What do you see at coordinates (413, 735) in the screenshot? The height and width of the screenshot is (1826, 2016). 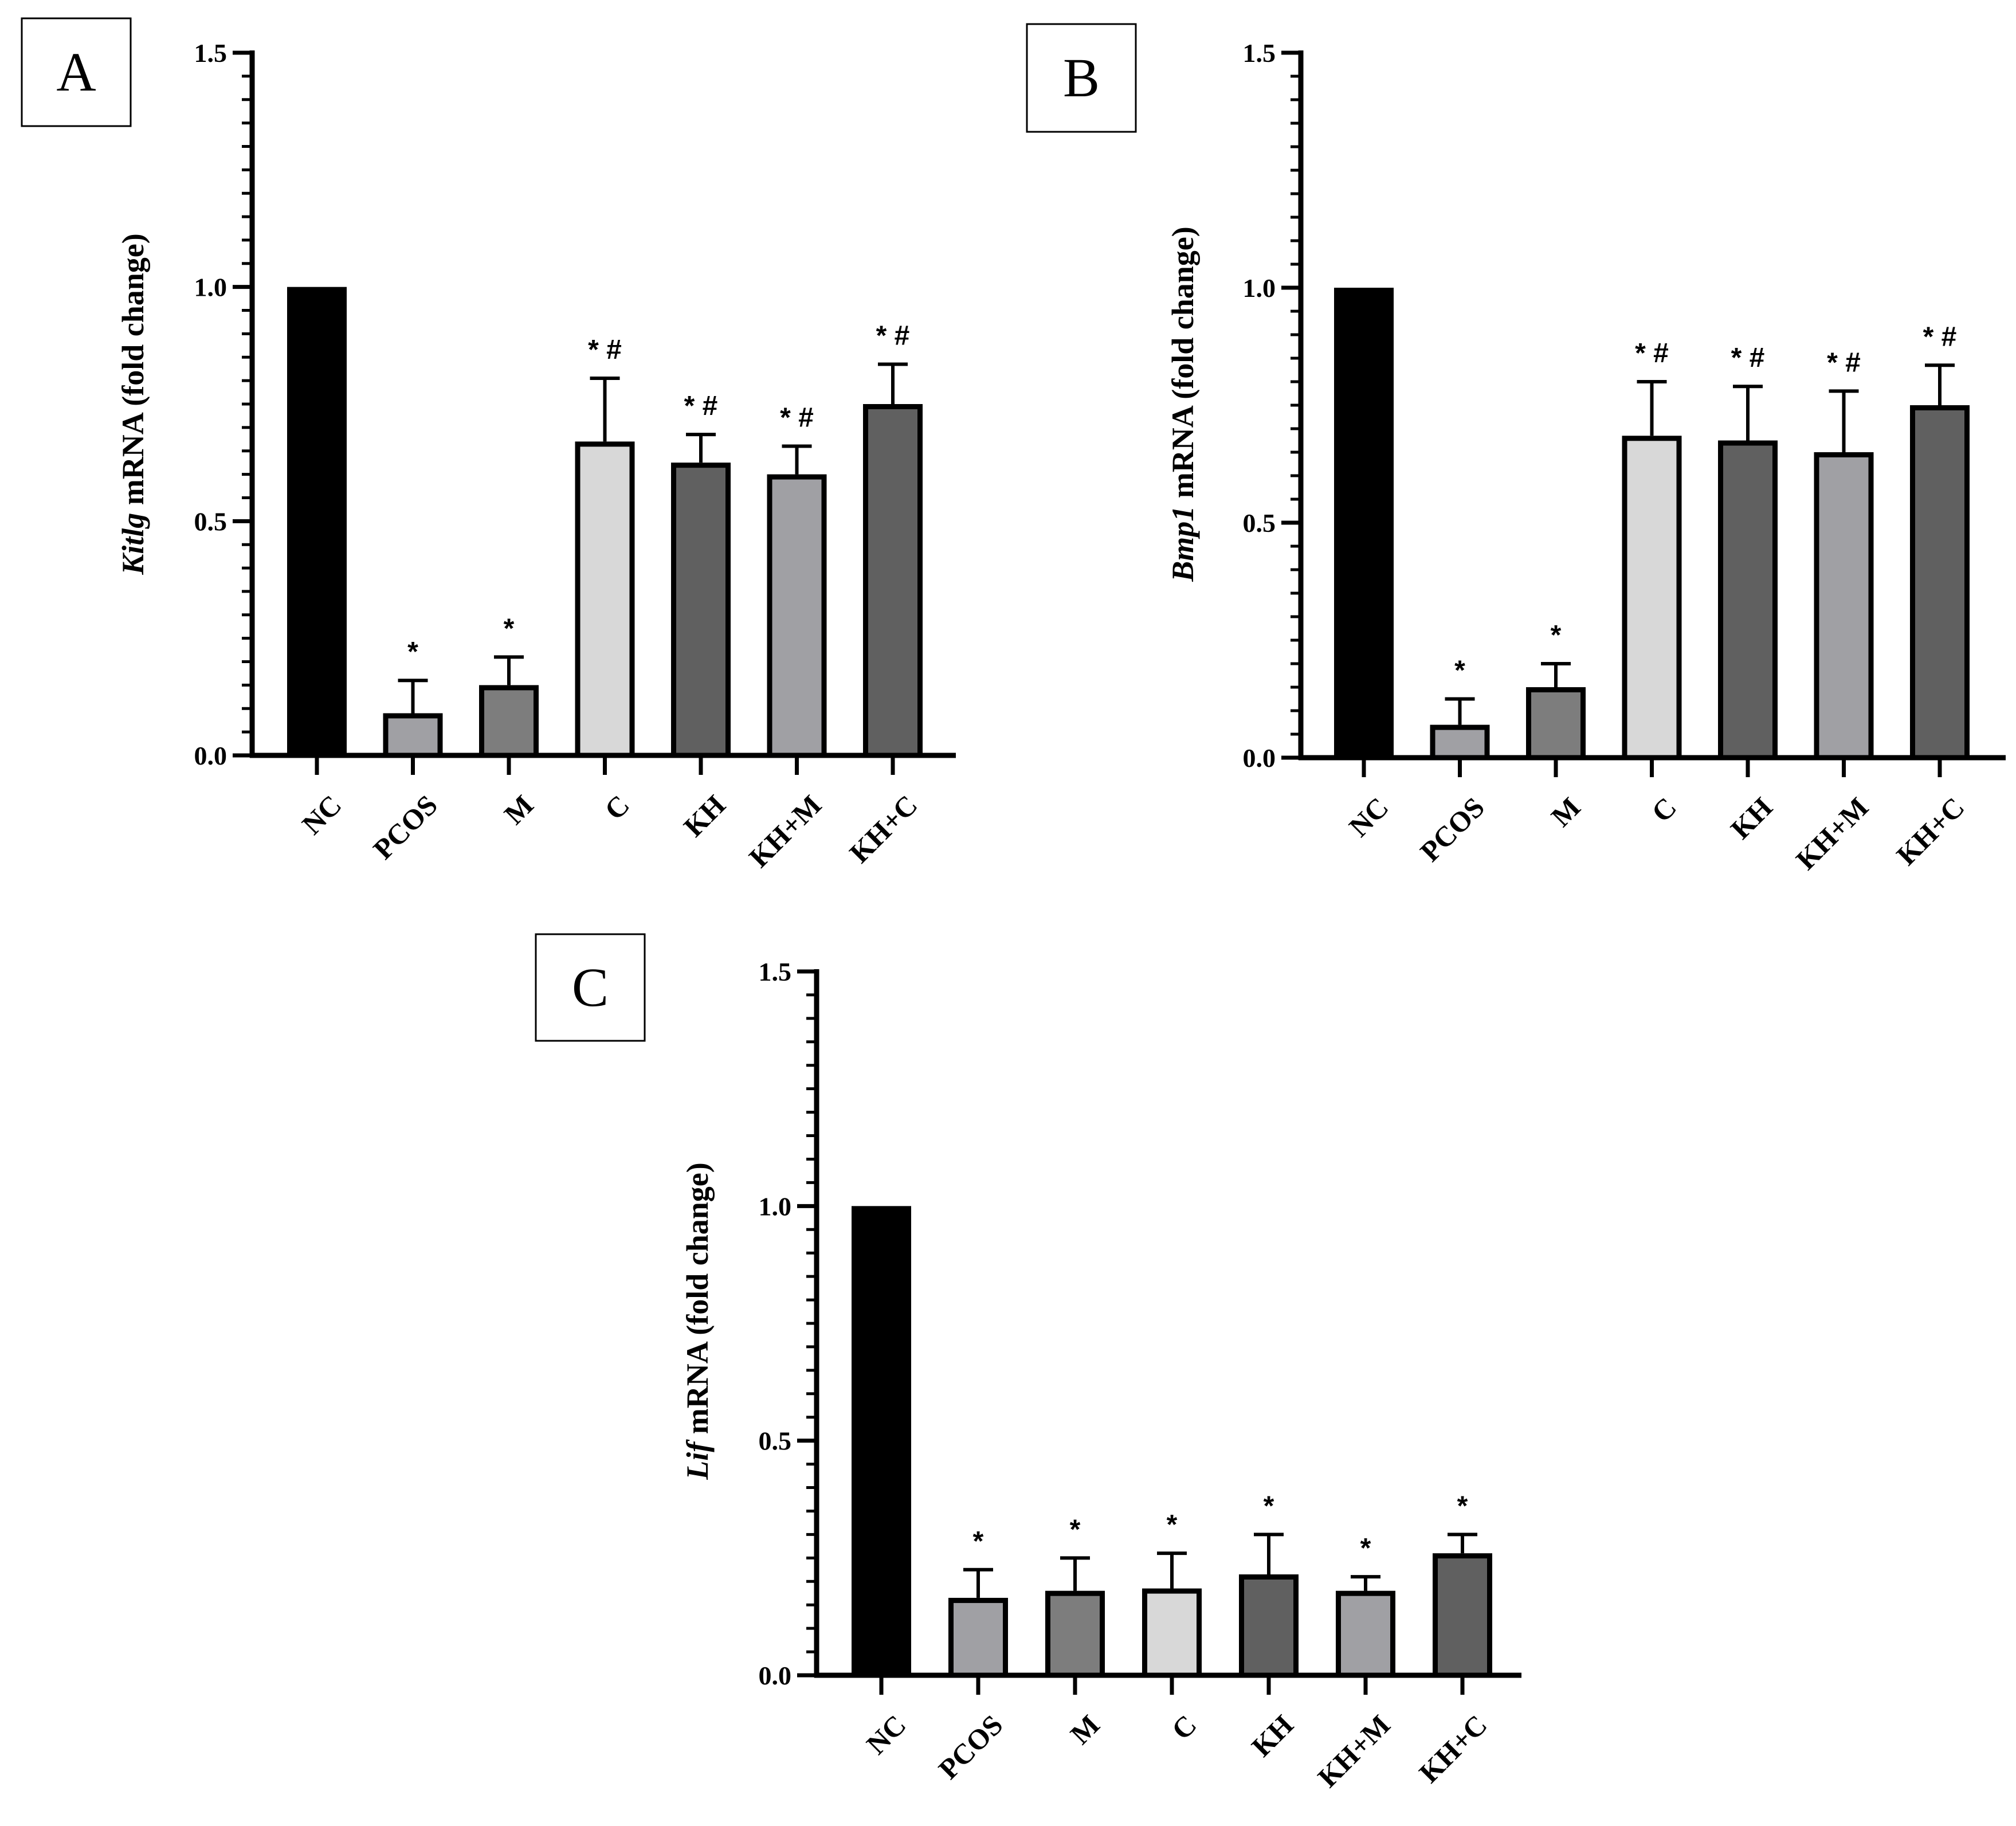 I see `panel-a-bar-pcos` at bounding box center [413, 735].